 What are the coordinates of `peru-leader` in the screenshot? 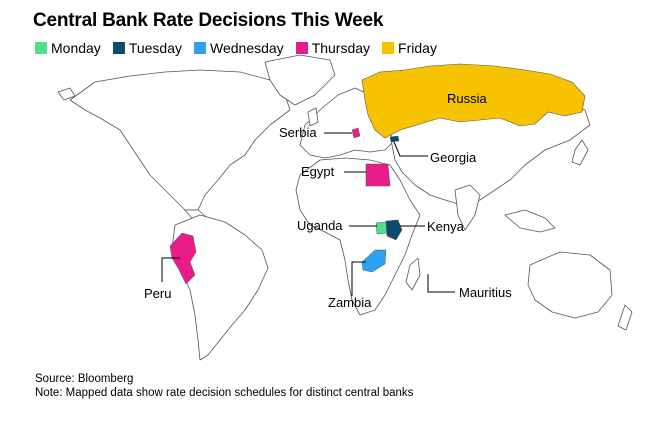 It's located at (170, 269).